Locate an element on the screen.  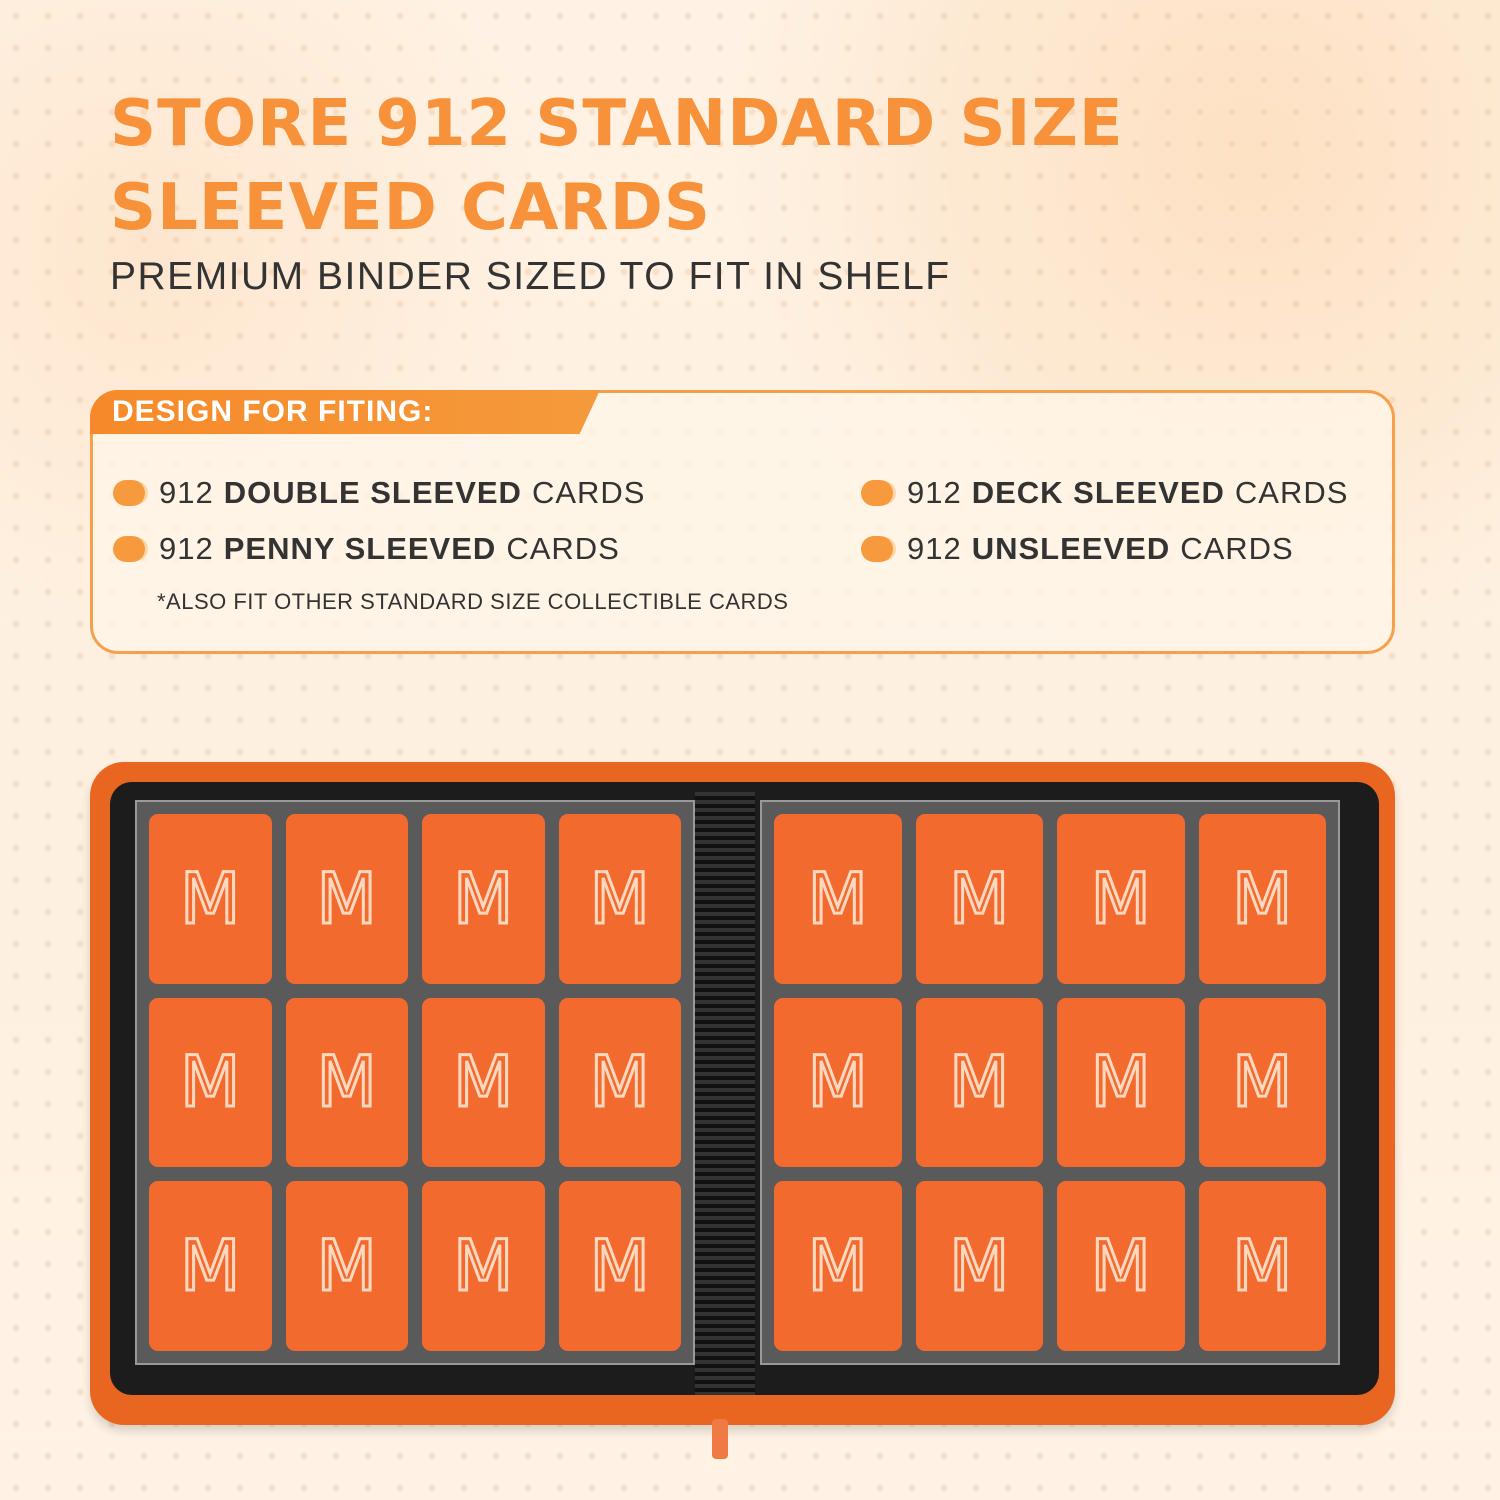
feature-item: 912 UNSLEEVED CARDS is located at coordinates (1077, 549).